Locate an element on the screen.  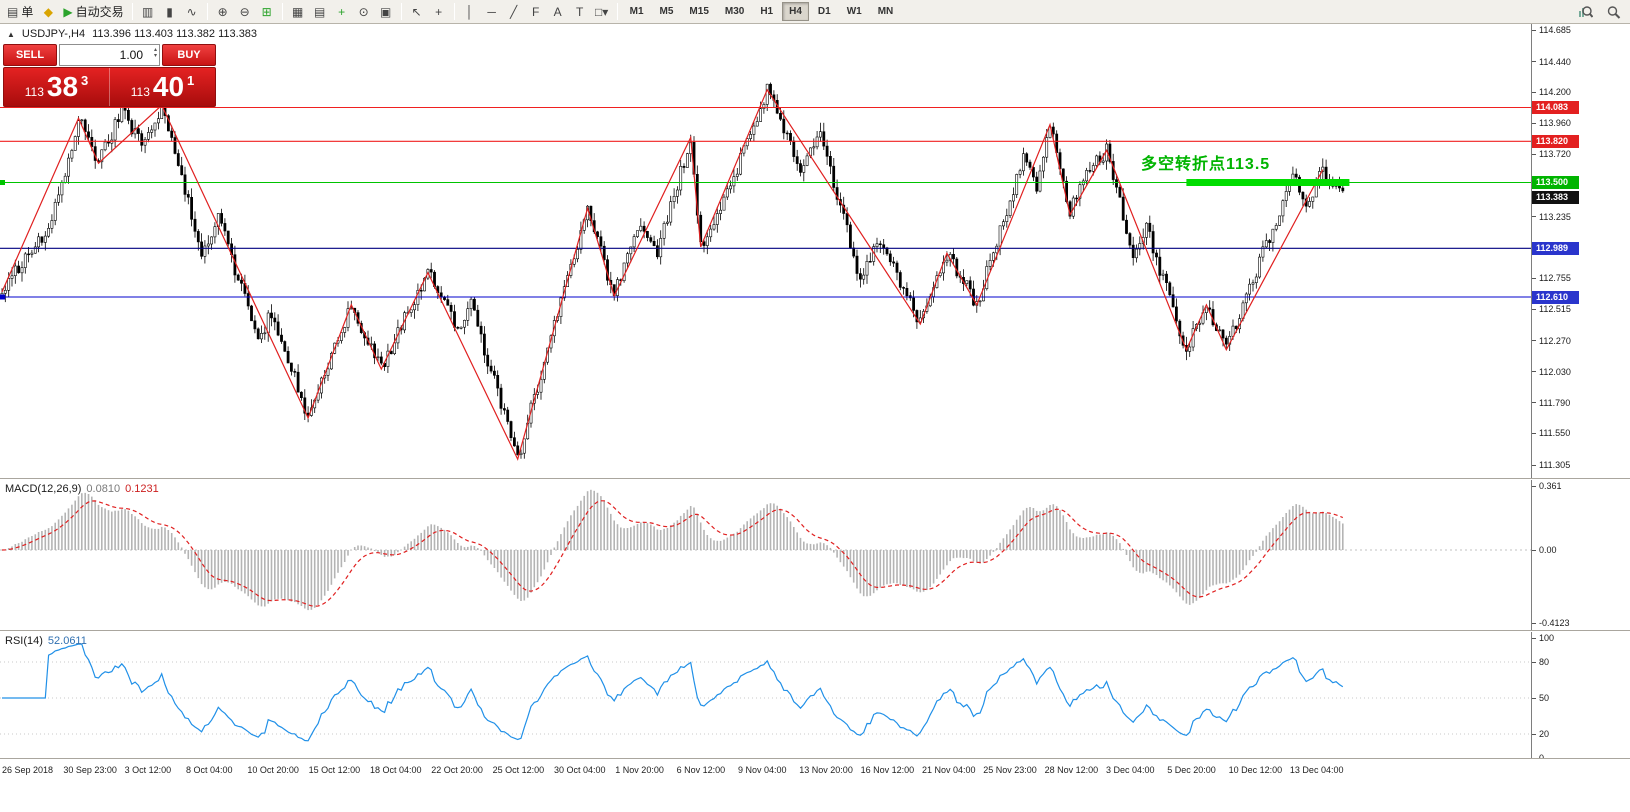
label-button: T is located at coordinates (580, 12).